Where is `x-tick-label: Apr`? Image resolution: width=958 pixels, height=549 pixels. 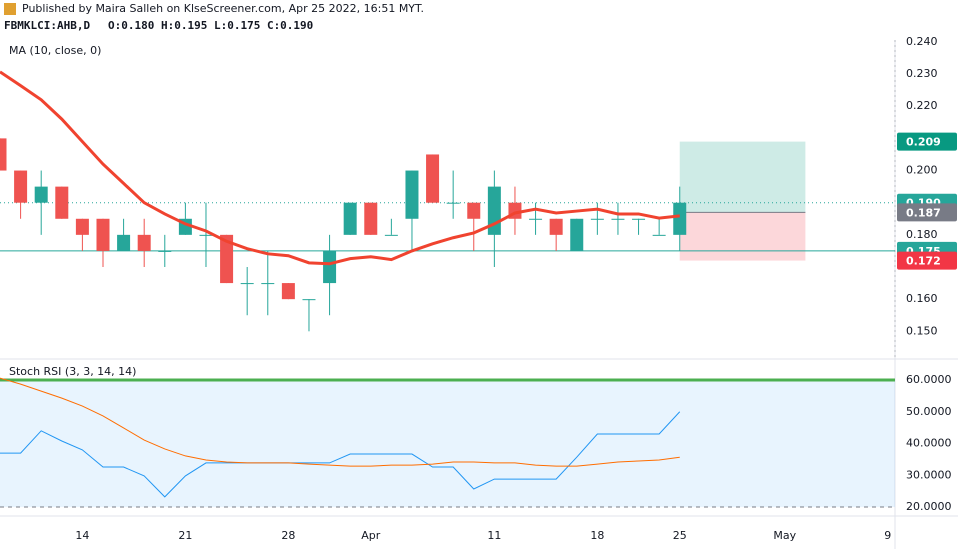 x-tick-label: Apr is located at coordinates (371, 535).